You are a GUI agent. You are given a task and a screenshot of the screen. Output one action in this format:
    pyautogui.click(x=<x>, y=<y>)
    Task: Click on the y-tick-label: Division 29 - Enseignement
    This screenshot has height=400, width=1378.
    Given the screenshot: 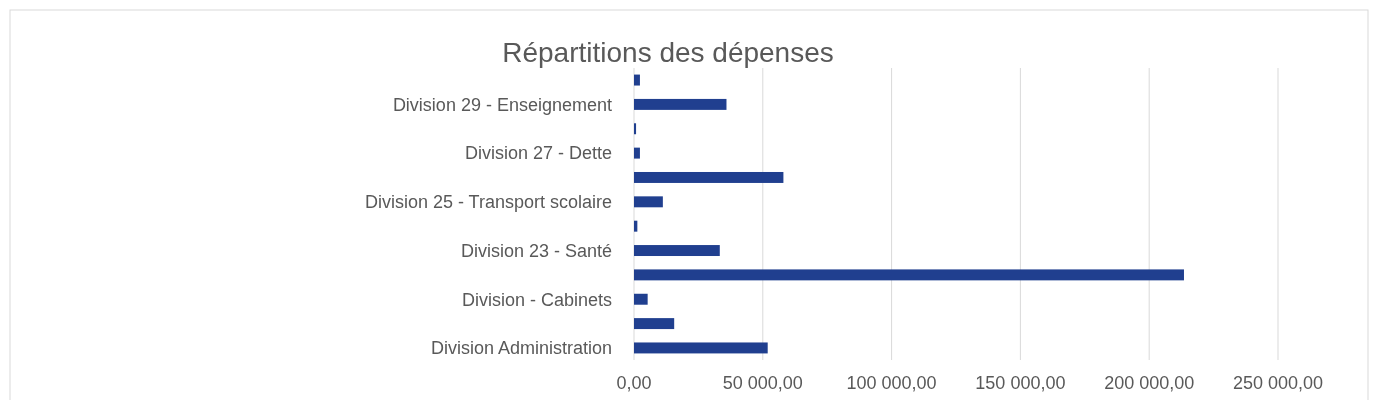 What is the action you would take?
    pyautogui.click(x=502, y=104)
    